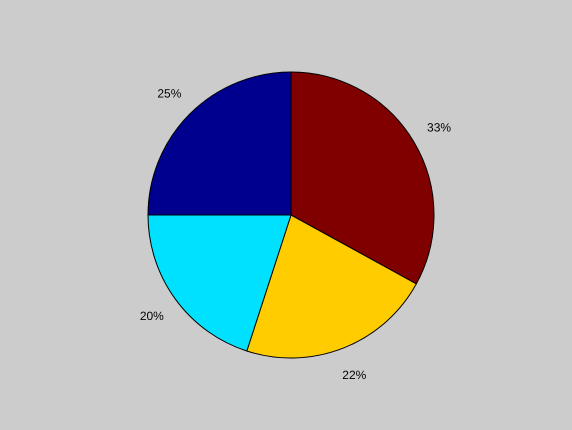 The width and height of the screenshot is (572, 430). Describe the element at coordinates (354, 375) in the screenshot. I see `data-label: 22%` at that location.